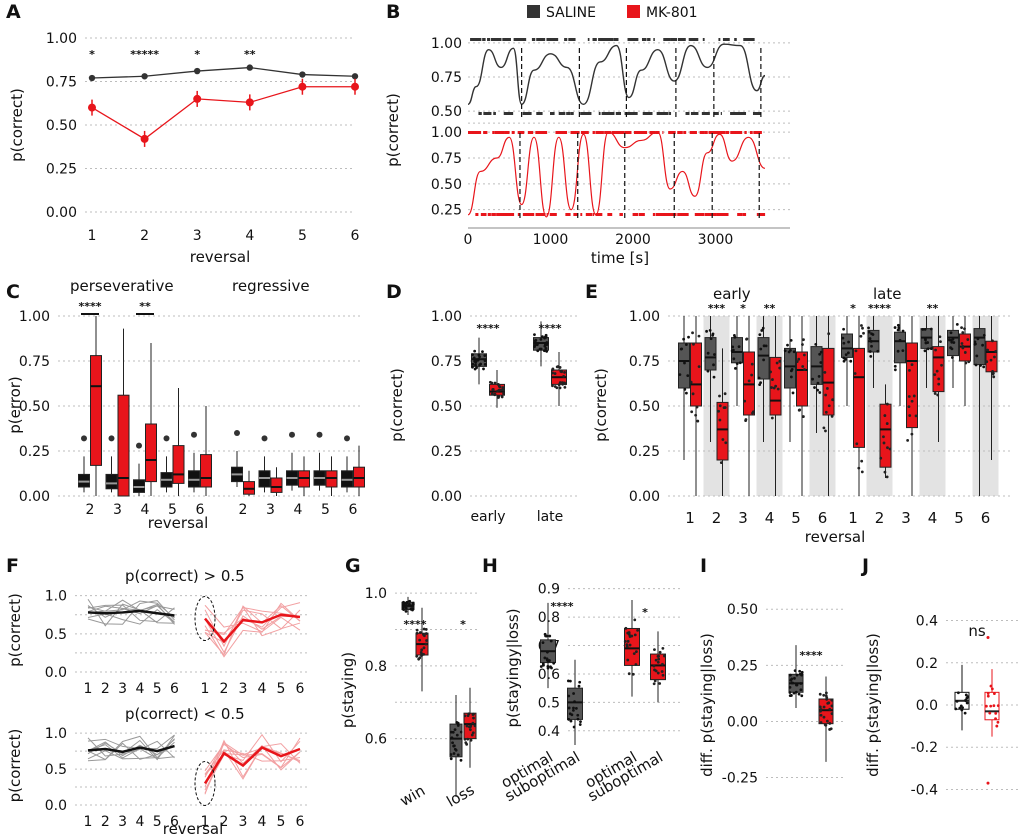 The width and height of the screenshot is (1024, 840). What do you see at coordinates (393, 12) in the screenshot?
I see `panel-label-b: B` at bounding box center [393, 12].